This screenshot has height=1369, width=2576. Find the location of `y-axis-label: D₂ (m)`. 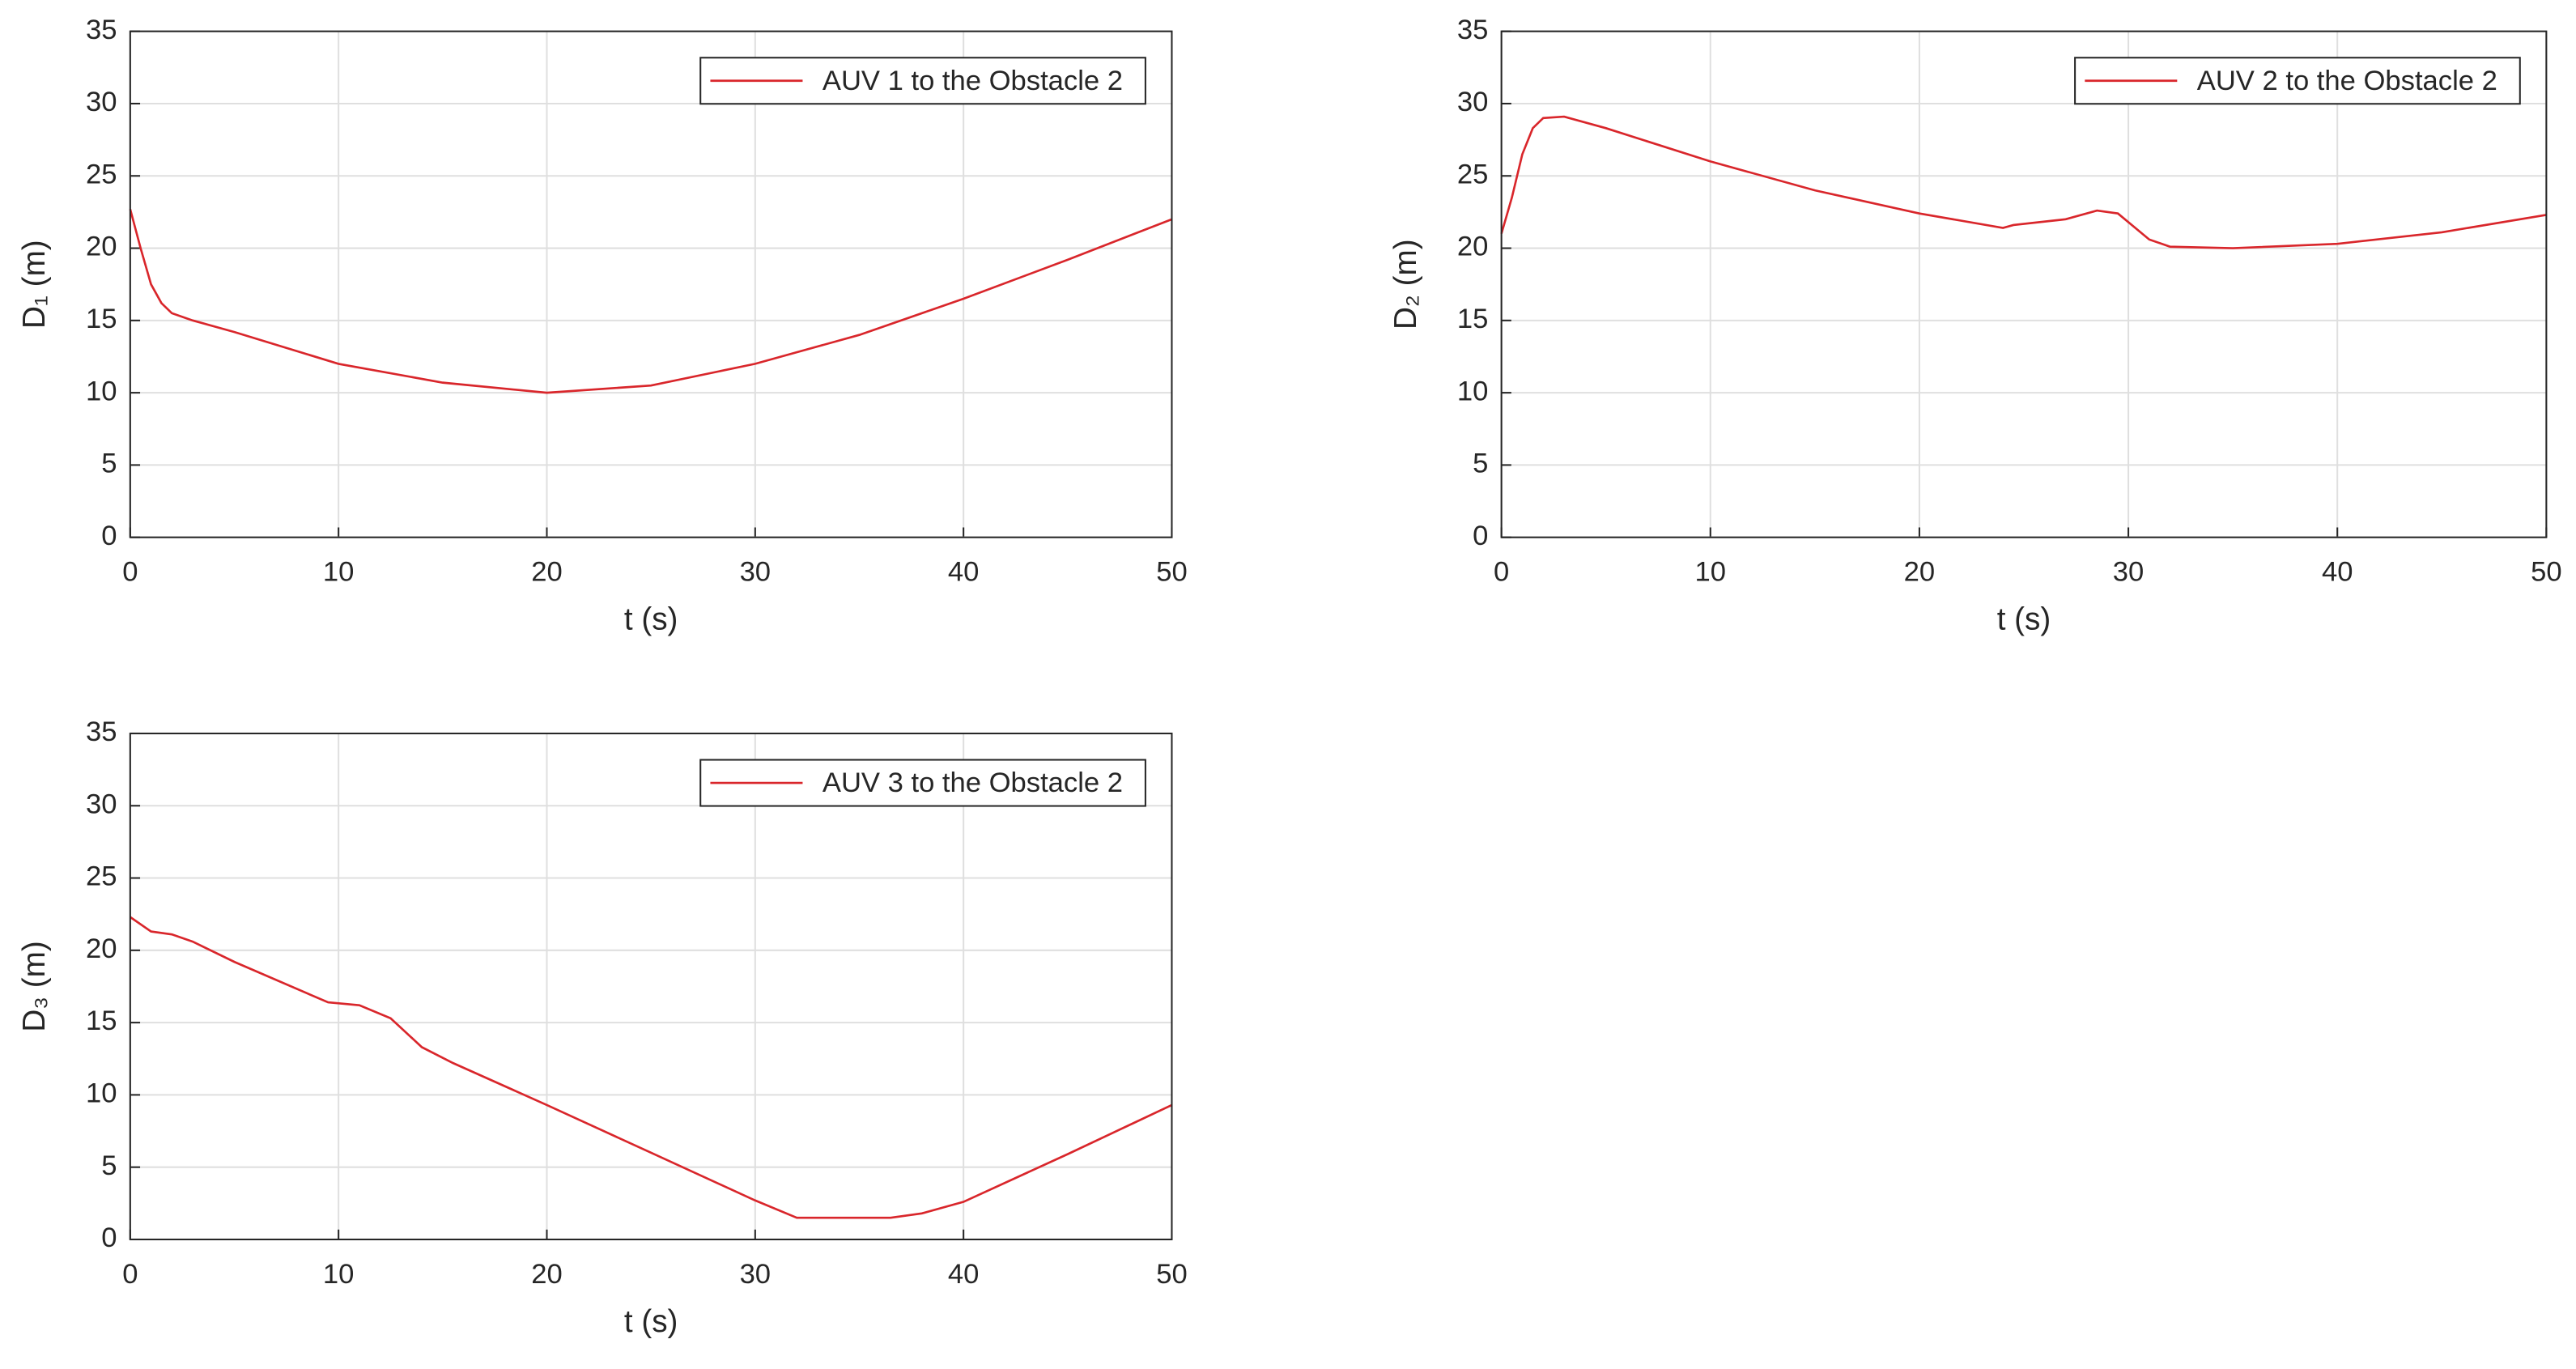

y-axis-label: D₂ (m) is located at coordinates (1406, 284).